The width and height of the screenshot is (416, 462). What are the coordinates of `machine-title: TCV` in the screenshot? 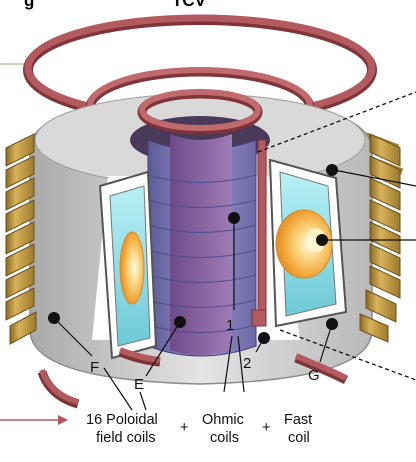 It's located at (189, 5).